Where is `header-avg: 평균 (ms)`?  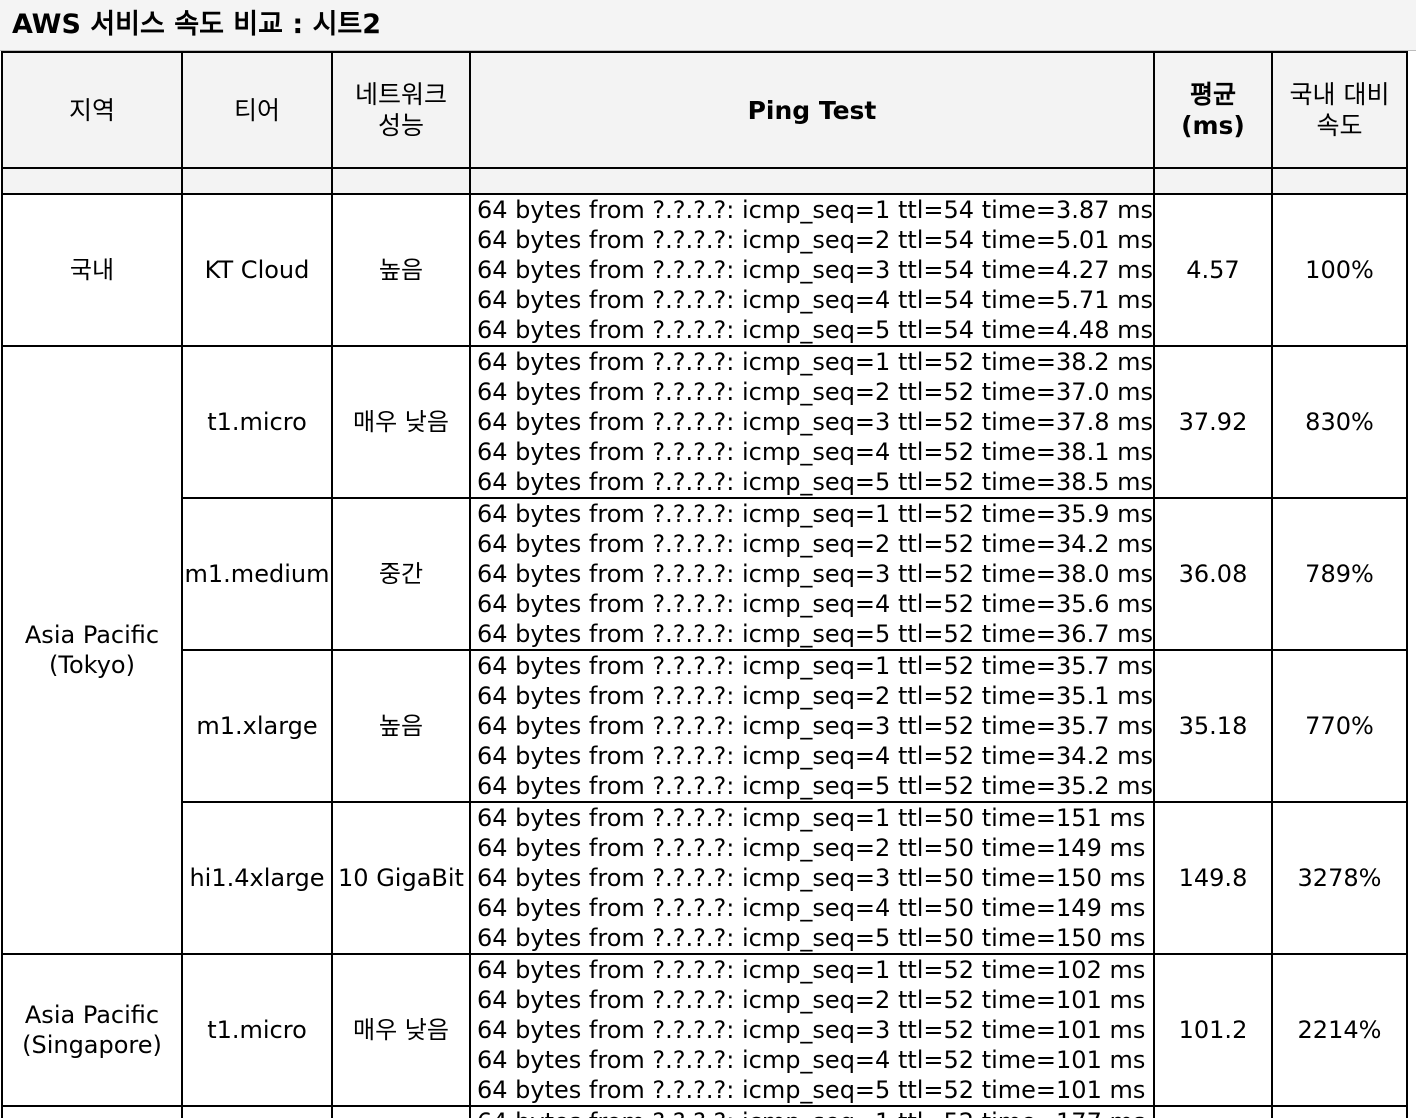
header-avg: 평균 (ms) is located at coordinates (1212, 110).